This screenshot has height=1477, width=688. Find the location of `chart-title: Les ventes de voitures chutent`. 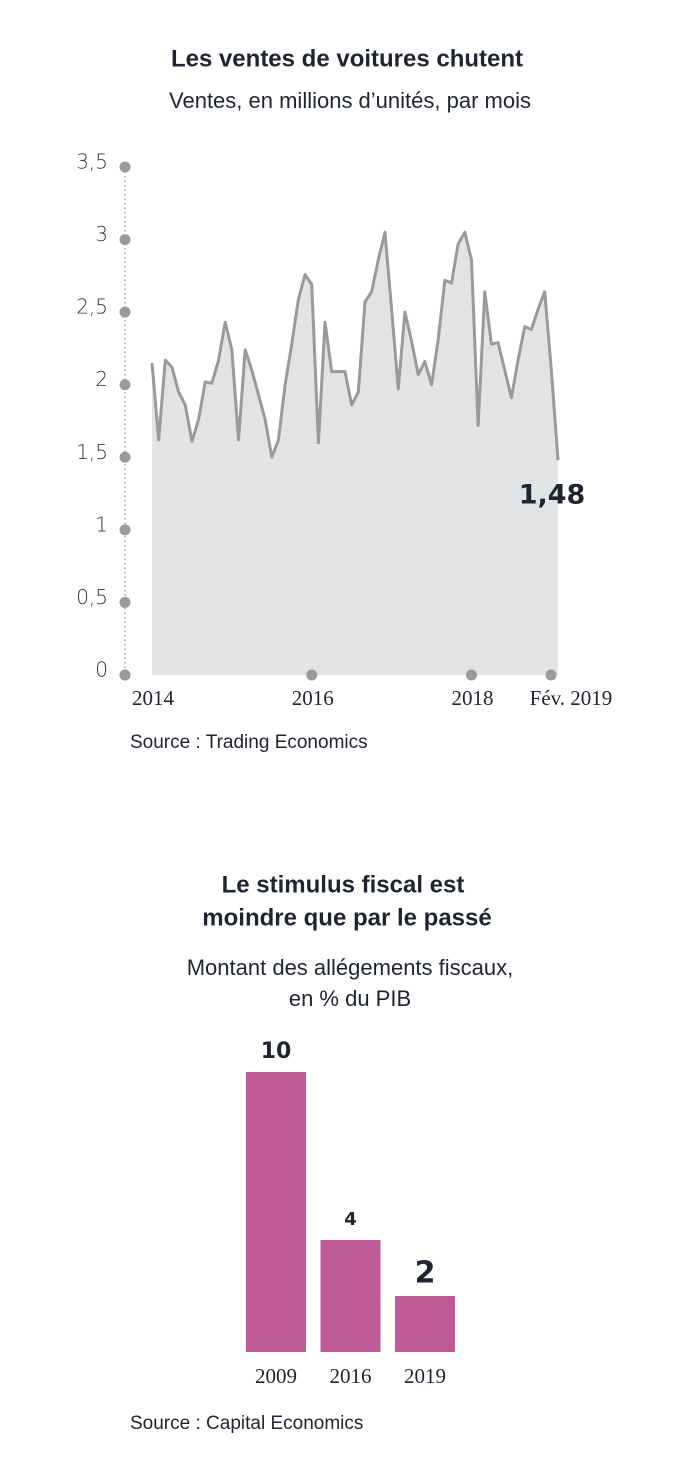

chart-title: Les ventes de voitures chutent is located at coordinates (347, 58).